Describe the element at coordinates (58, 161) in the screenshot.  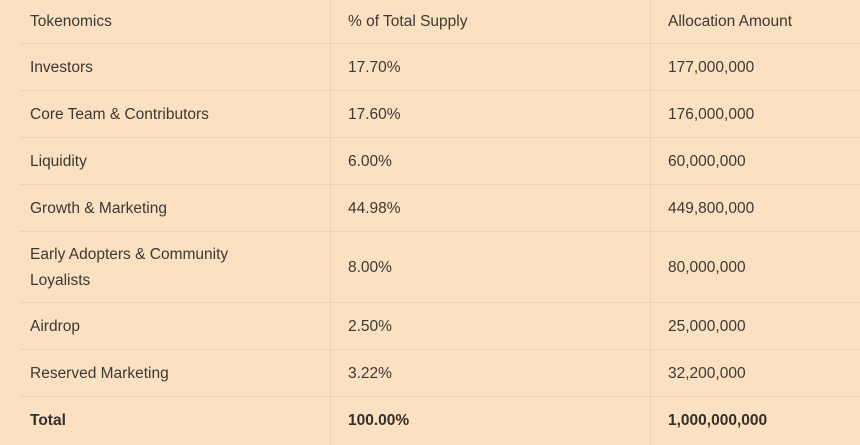
I see `cell-category: Liquidity` at that location.